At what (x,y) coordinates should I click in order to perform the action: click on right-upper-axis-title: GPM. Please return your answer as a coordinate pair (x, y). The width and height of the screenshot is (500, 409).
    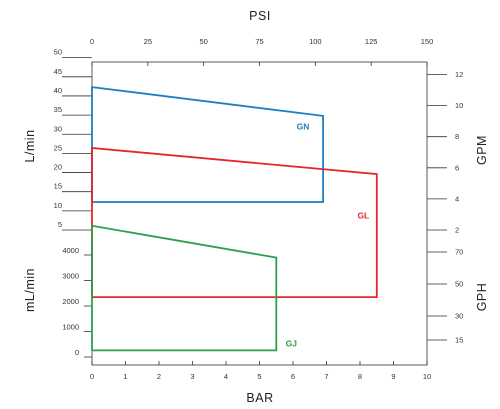
    Looking at the image, I should click on (482, 150).